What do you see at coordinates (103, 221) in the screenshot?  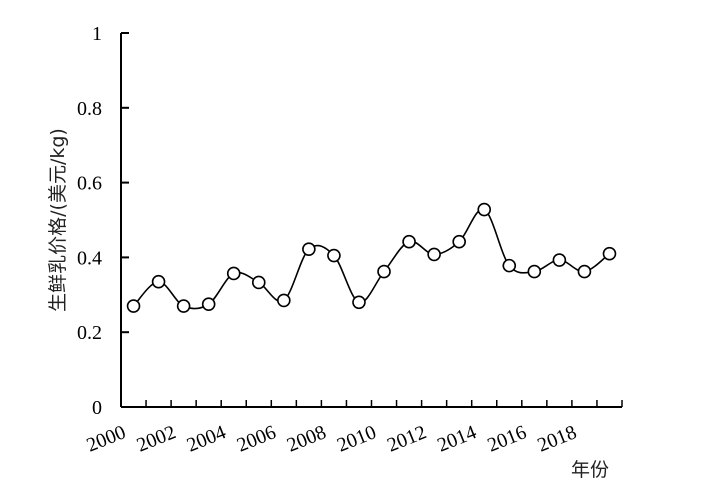 I see `y-axis-ticks: 0 0.2 0.4 0.6 0.8 1` at bounding box center [103, 221].